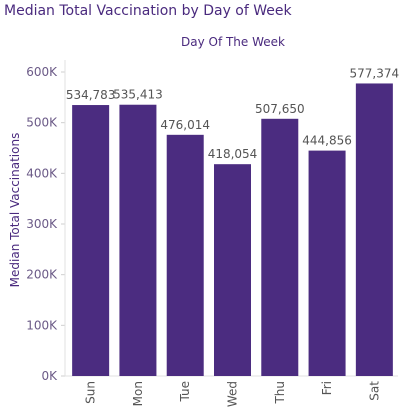  Describe the element at coordinates (138, 95) in the screenshot. I see `value-label-mon: 535,413` at that location.